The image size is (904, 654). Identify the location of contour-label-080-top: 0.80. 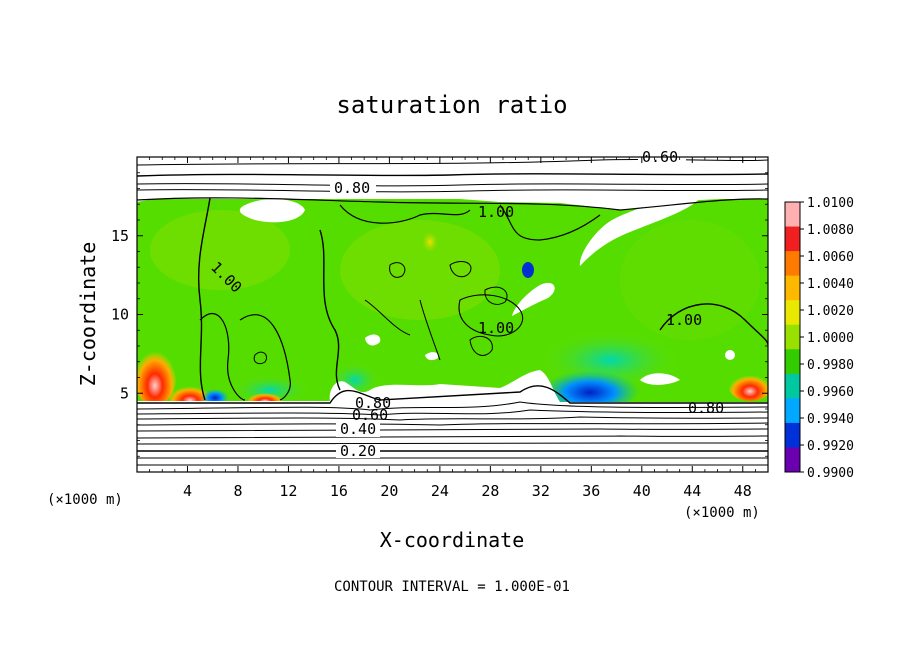
(352, 188).